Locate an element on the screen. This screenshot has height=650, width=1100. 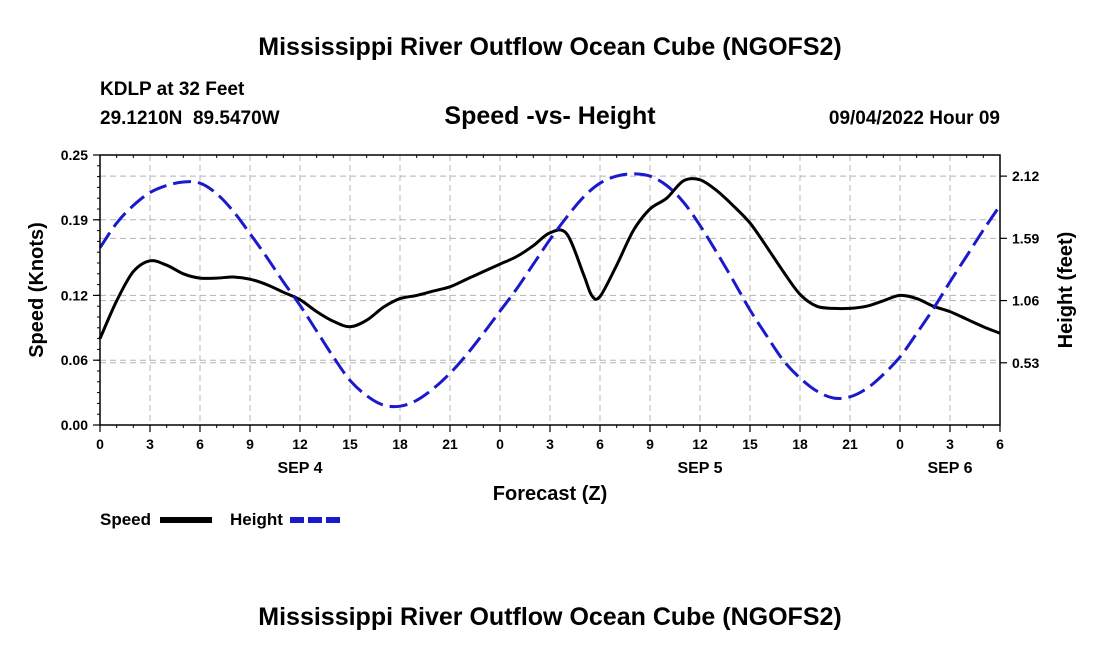
coordinates-label: 29.1210N 89.5470W is located at coordinates (190, 118).